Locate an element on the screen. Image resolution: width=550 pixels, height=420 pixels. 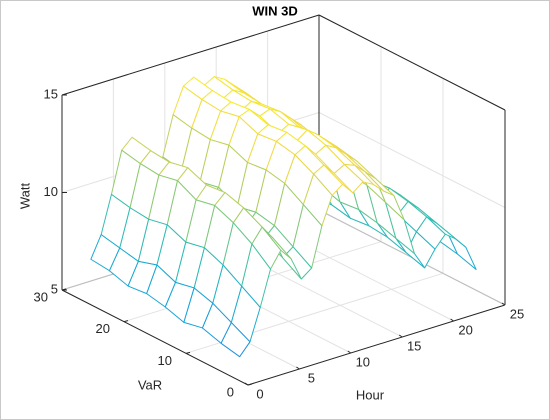
y-tick-label: 0 is located at coordinates (230, 391).